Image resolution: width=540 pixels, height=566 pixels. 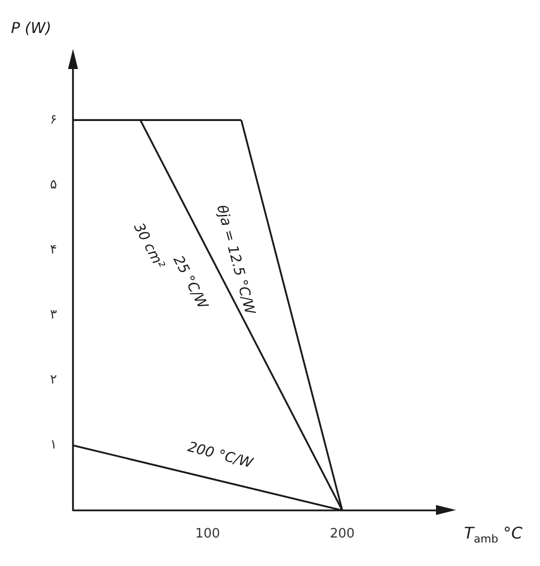 I want to click on y-tick-label: ۵, so click(x=53, y=184).